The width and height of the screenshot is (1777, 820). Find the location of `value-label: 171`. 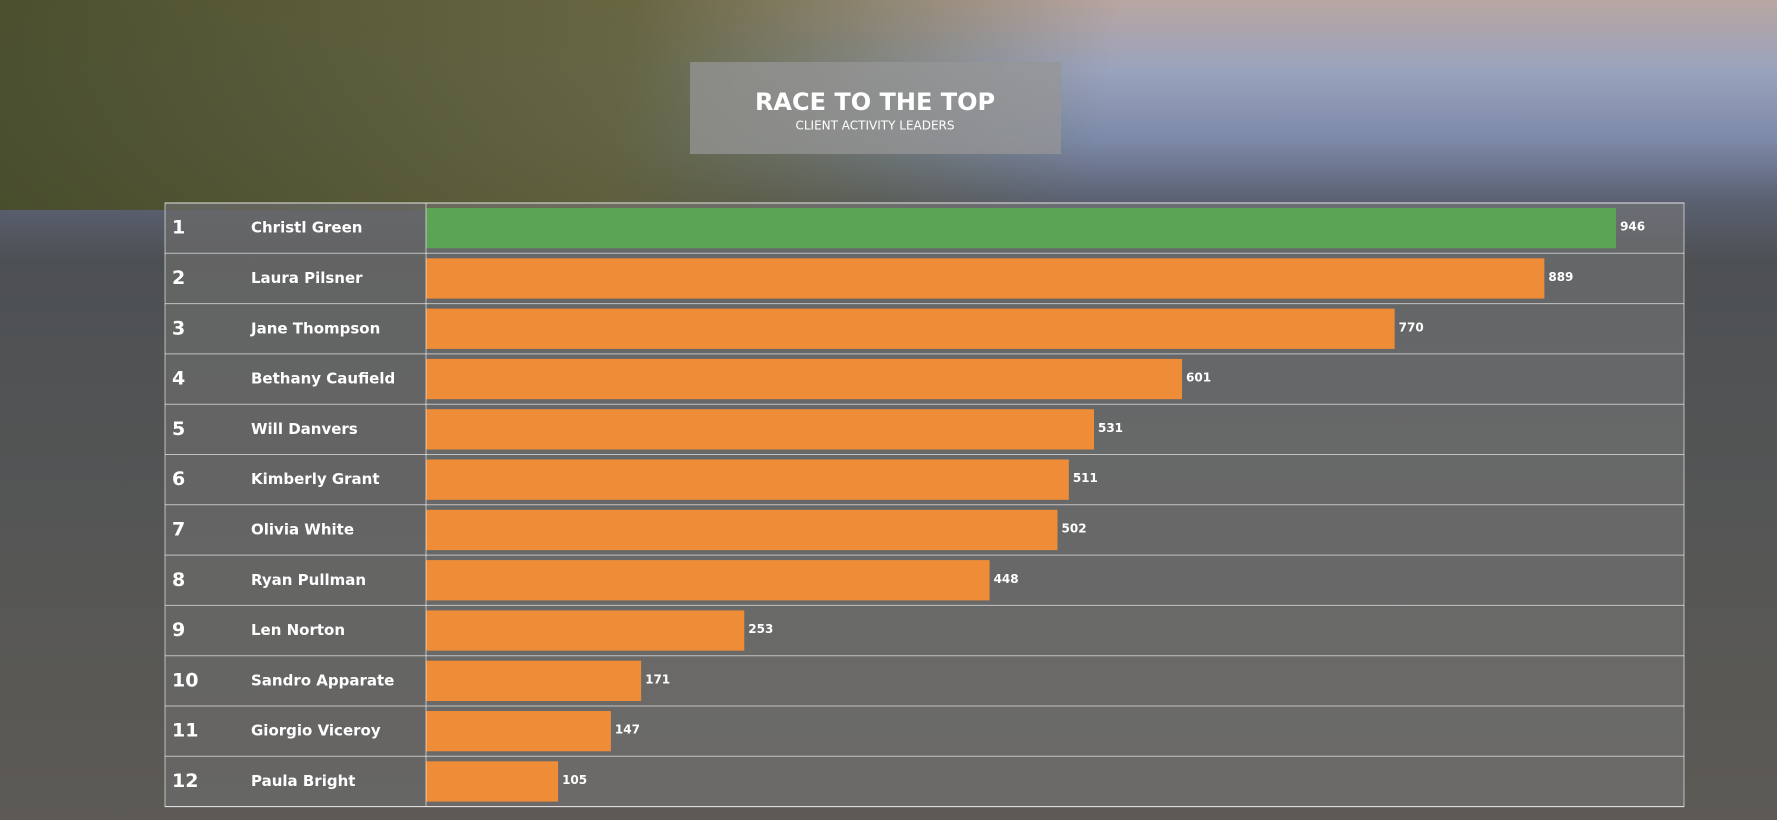

value-label: 171 is located at coordinates (657, 679).